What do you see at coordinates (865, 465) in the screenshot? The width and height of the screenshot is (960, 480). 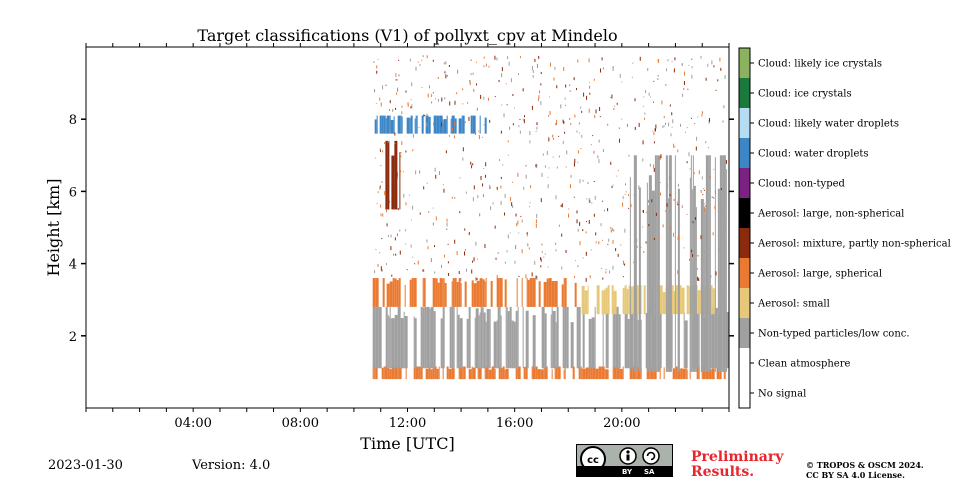 I see `copyright-line-1: © TROPOS & OSCM 2024.` at bounding box center [865, 465].